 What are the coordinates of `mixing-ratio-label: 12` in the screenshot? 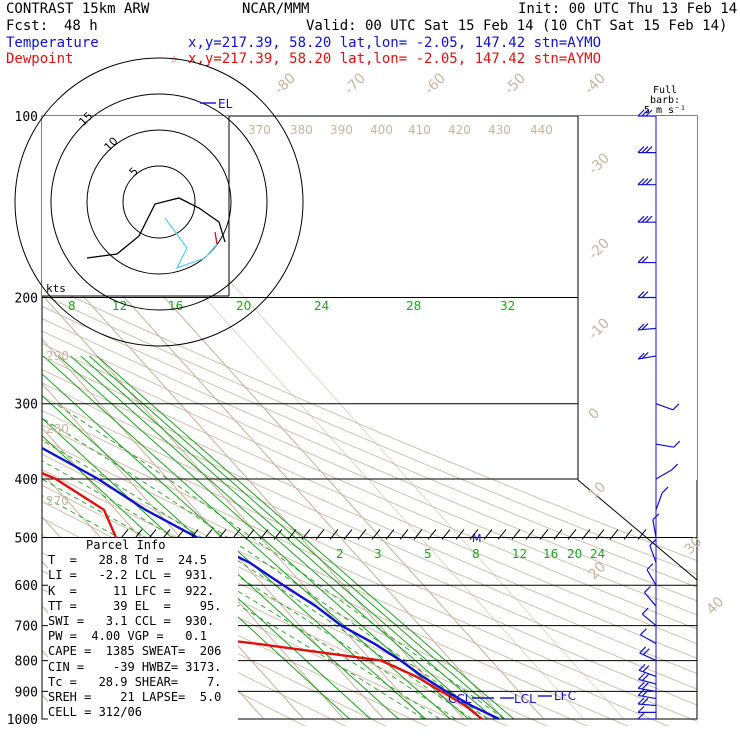 It's located at (519, 554).